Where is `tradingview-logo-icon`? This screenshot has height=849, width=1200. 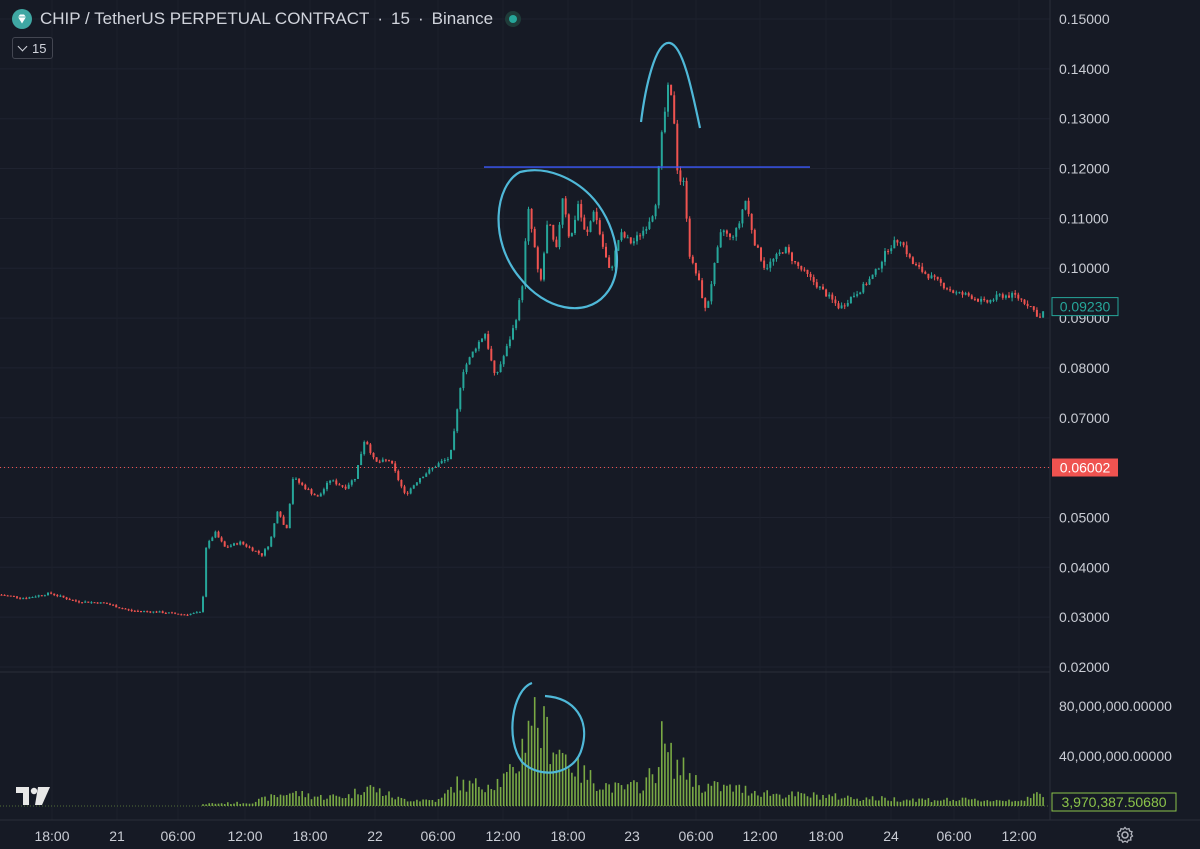 tradingview-logo-icon is located at coordinates (33, 798).